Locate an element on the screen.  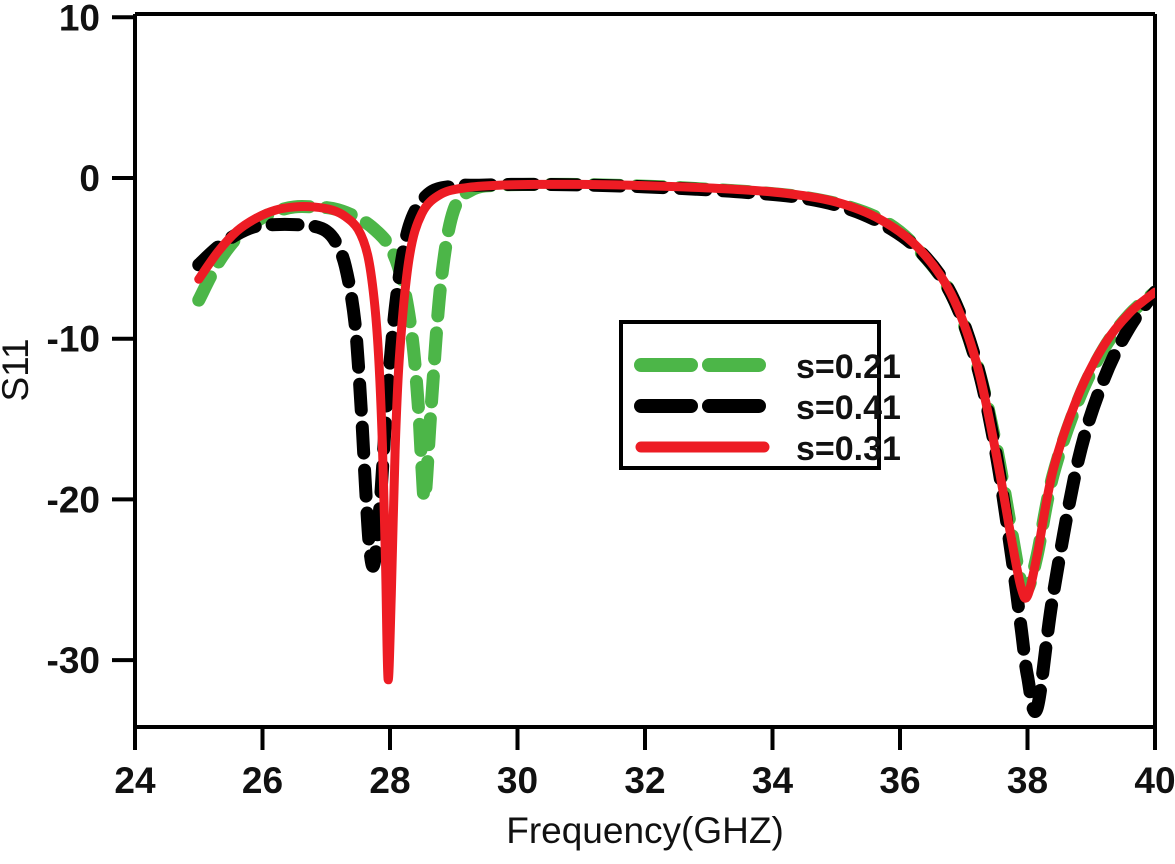
x-axis-ticks is located at coordinates (645, 738).